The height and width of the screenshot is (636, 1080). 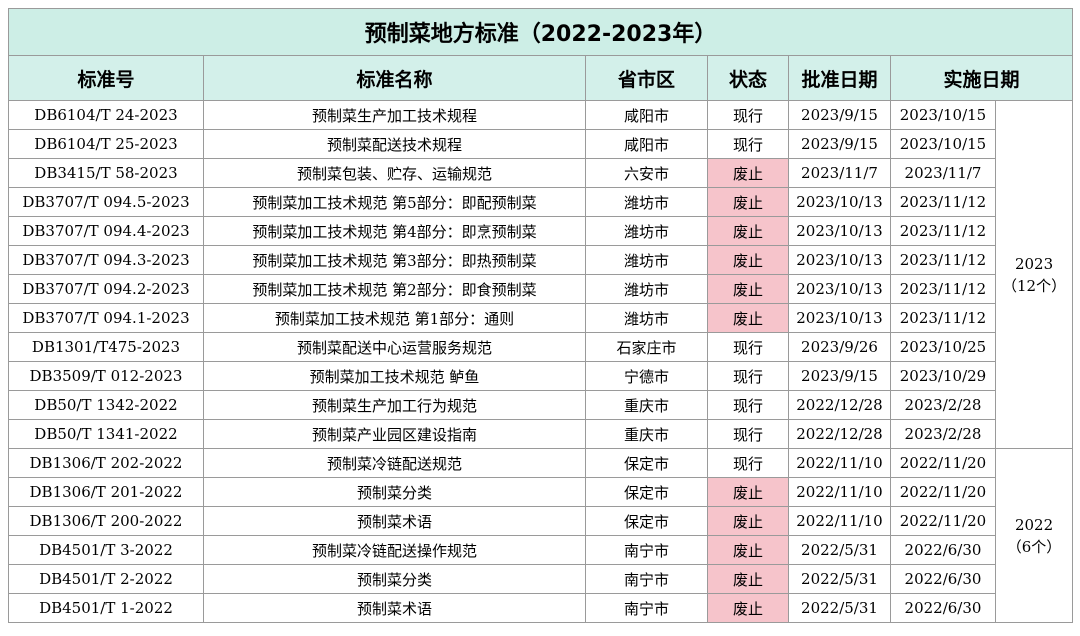 I want to click on table-cell: 预制菜加工技术规范 第2部分：即食预制菜, so click(x=394, y=289).